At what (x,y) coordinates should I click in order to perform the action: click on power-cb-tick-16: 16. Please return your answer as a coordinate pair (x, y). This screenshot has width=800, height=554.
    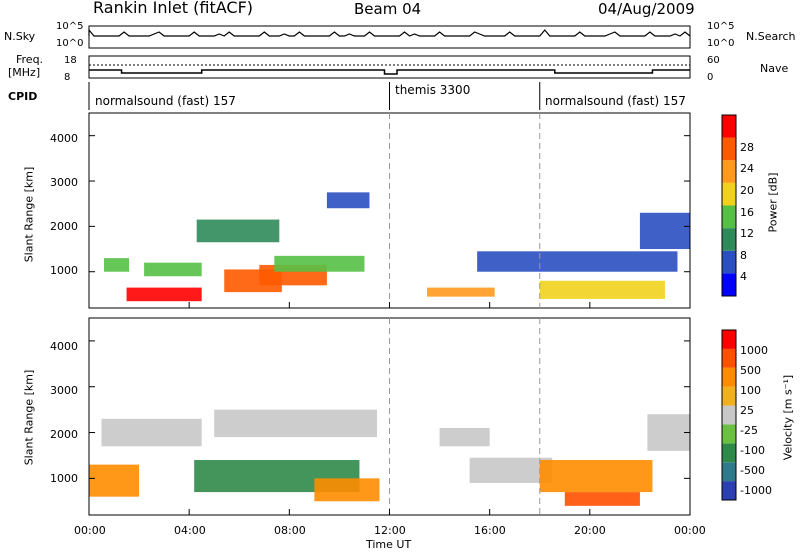
    Looking at the image, I should click on (747, 212).